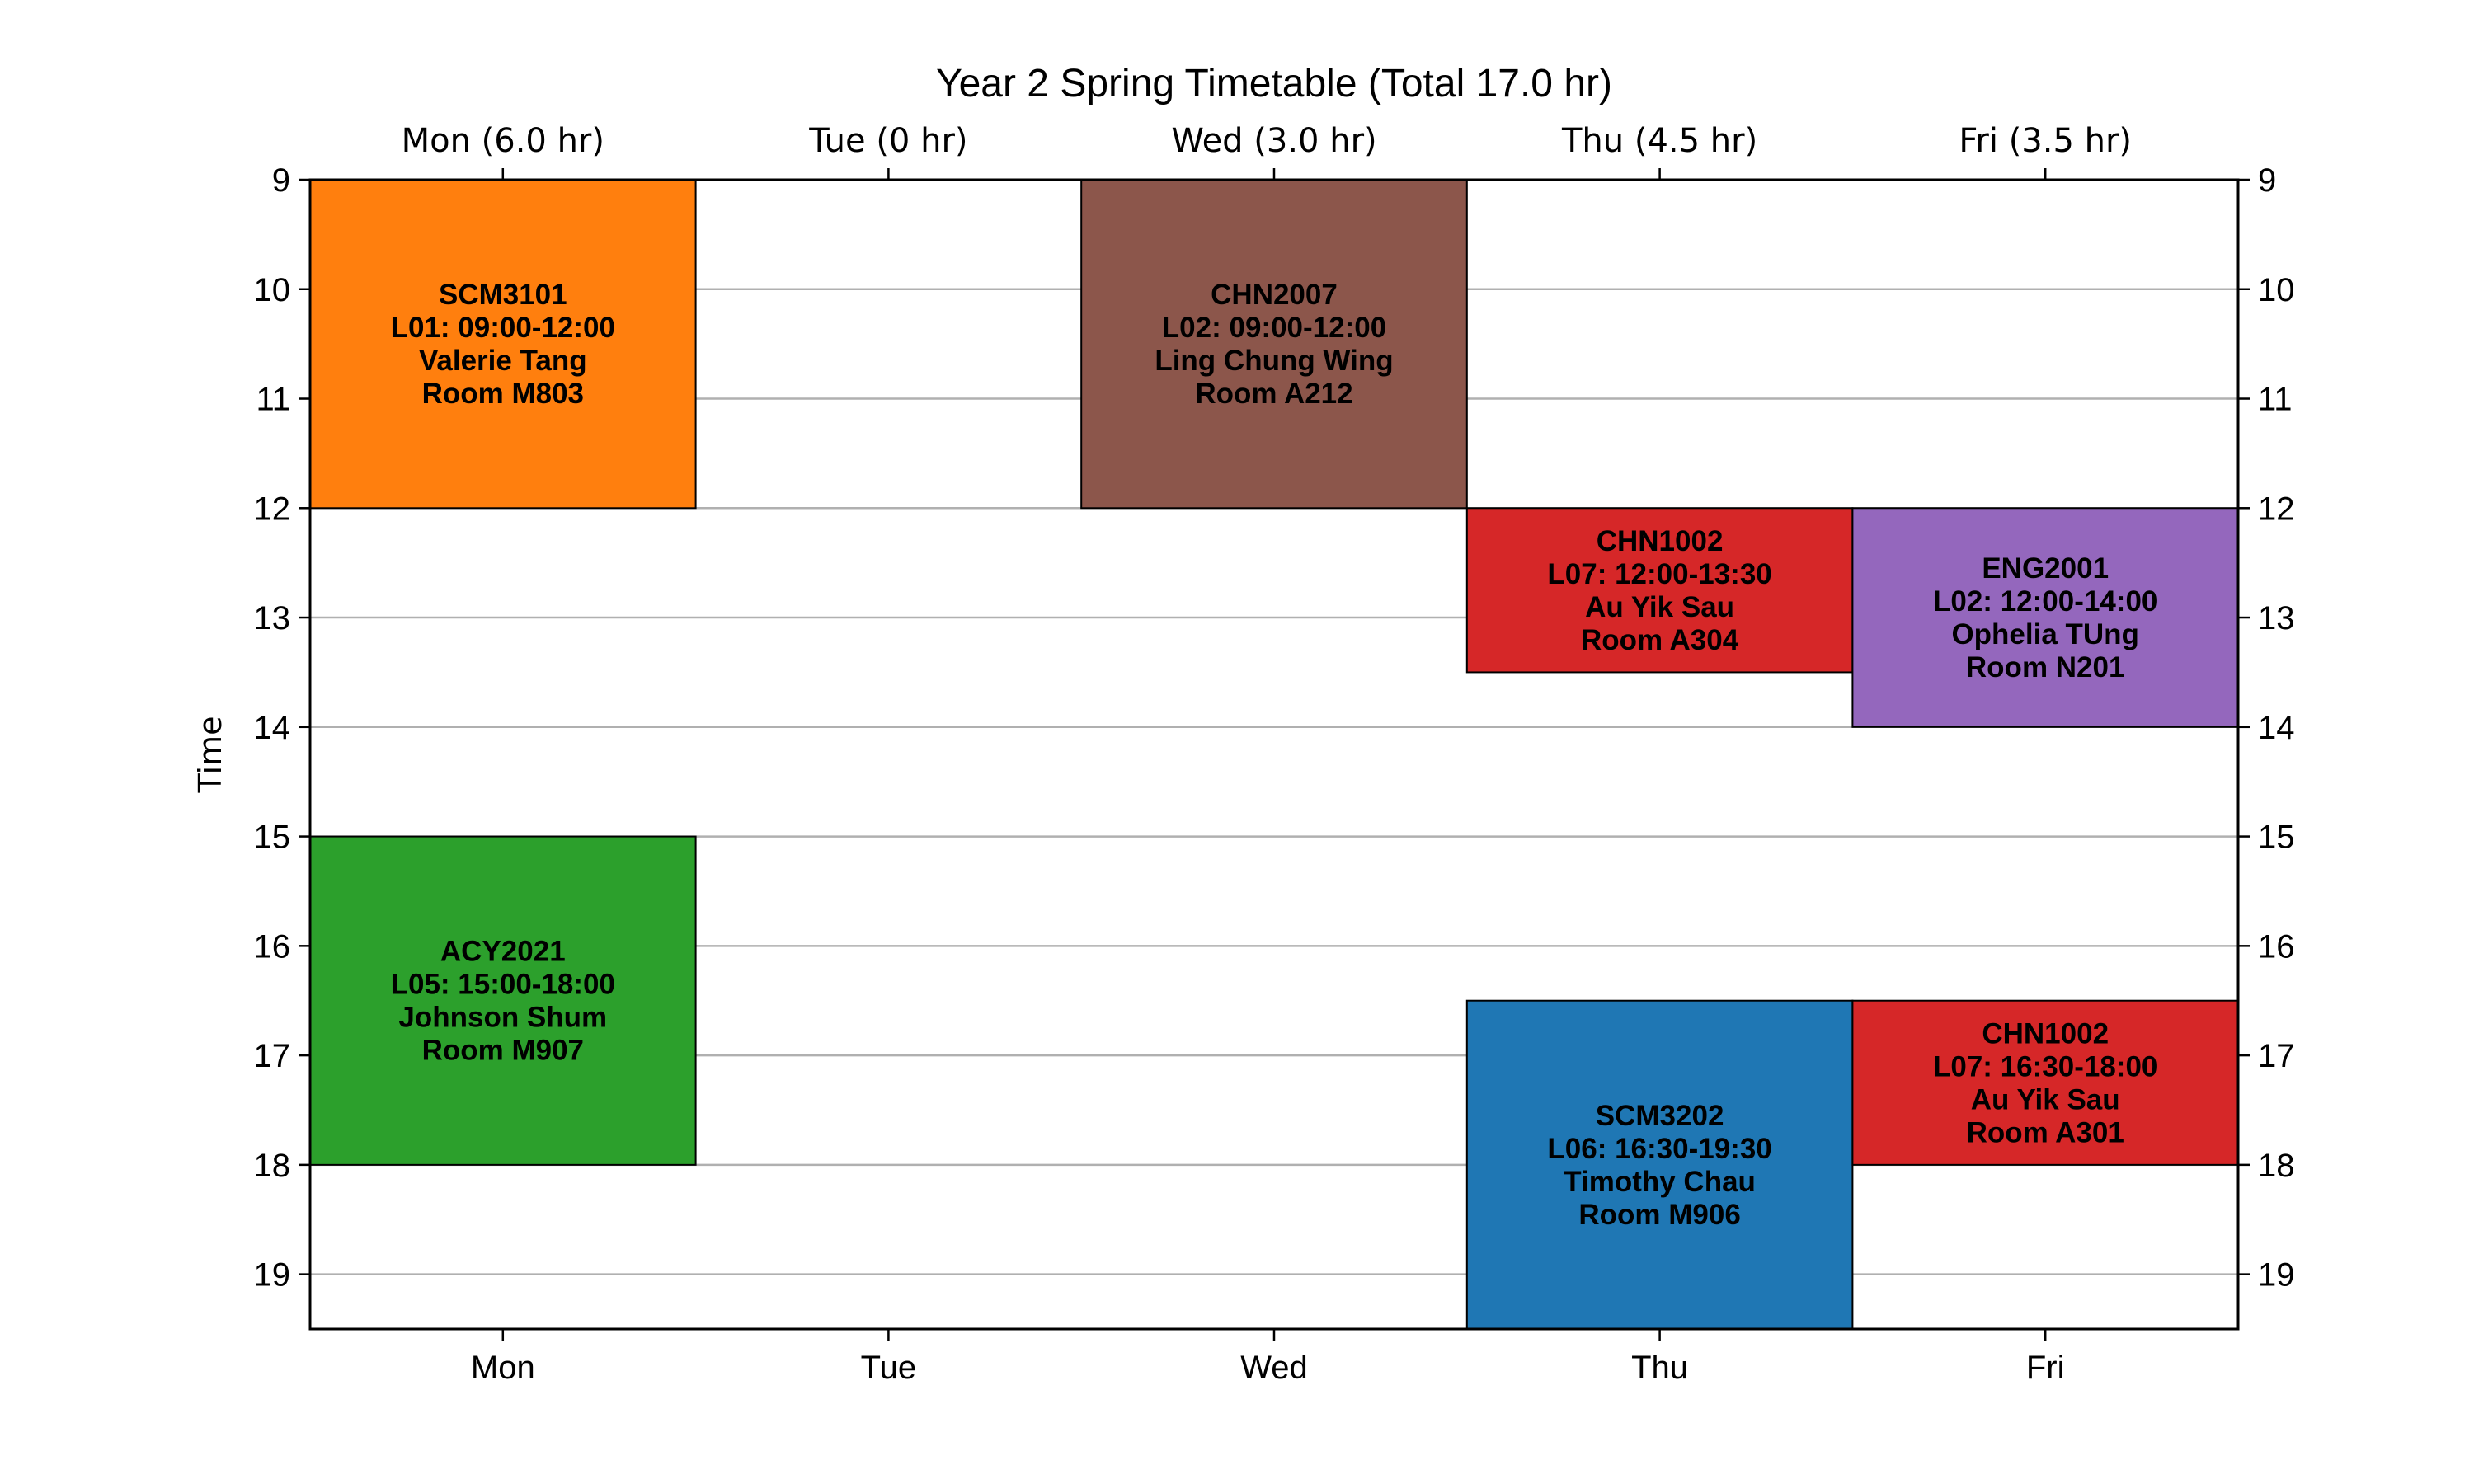 This screenshot has height=1484, width=2474. Describe the element at coordinates (2276, 618) in the screenshot. I see `y-tick-label-right: 13` at that location.